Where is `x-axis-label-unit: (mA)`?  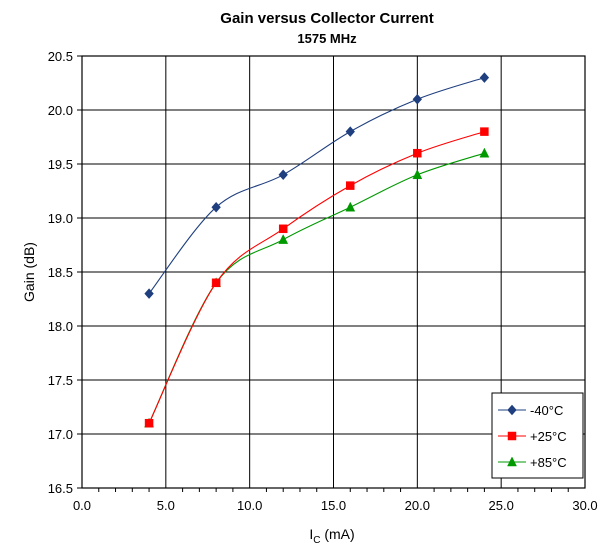 x-axis-label-unit: (mA) is located at coordinates (337, 534).